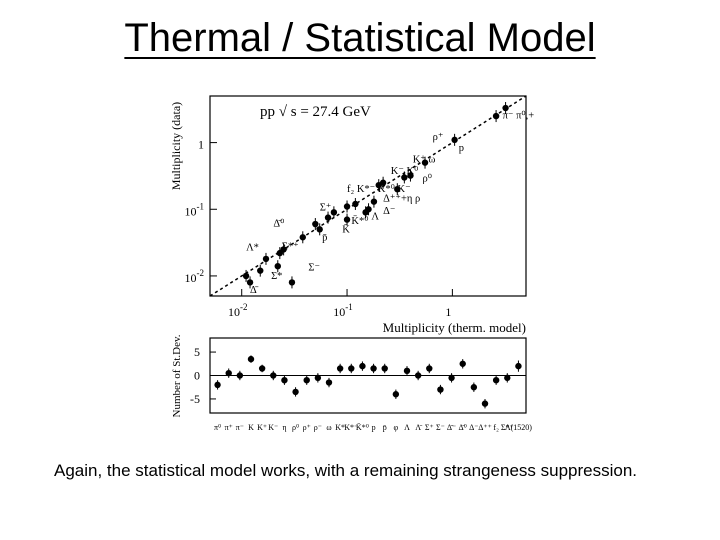 The width and height of the screenshot is (720, 540). What do you see at coordinates (252, 248) in the screenshot?
I see `particle-label-15: Λ*` at bounding box center [252, 248].